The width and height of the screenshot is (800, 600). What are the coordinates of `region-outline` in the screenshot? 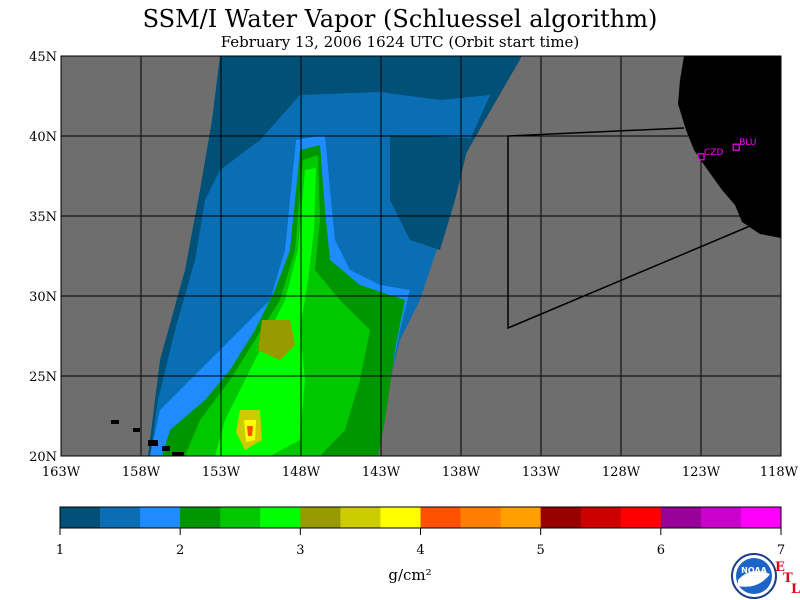 It's located at (629, 233).